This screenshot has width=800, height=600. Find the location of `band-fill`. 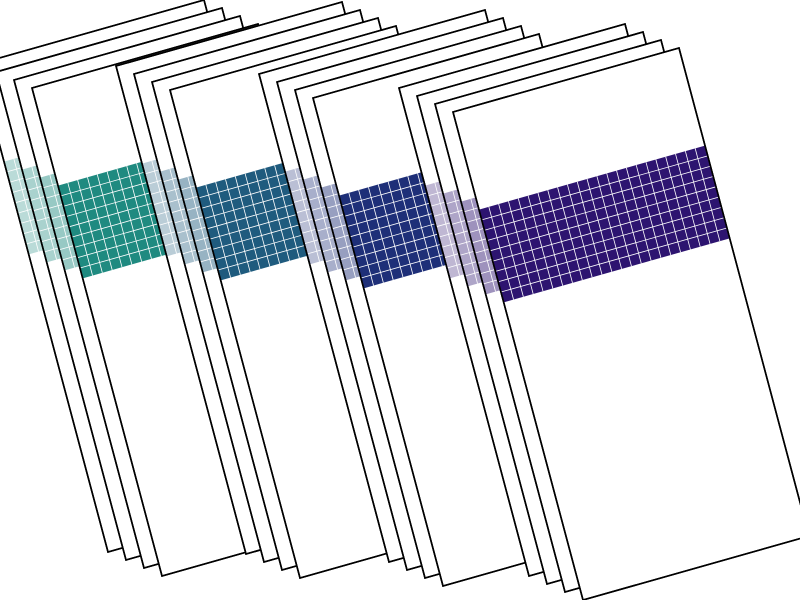

band-fill is located at coordinates (604, 224).